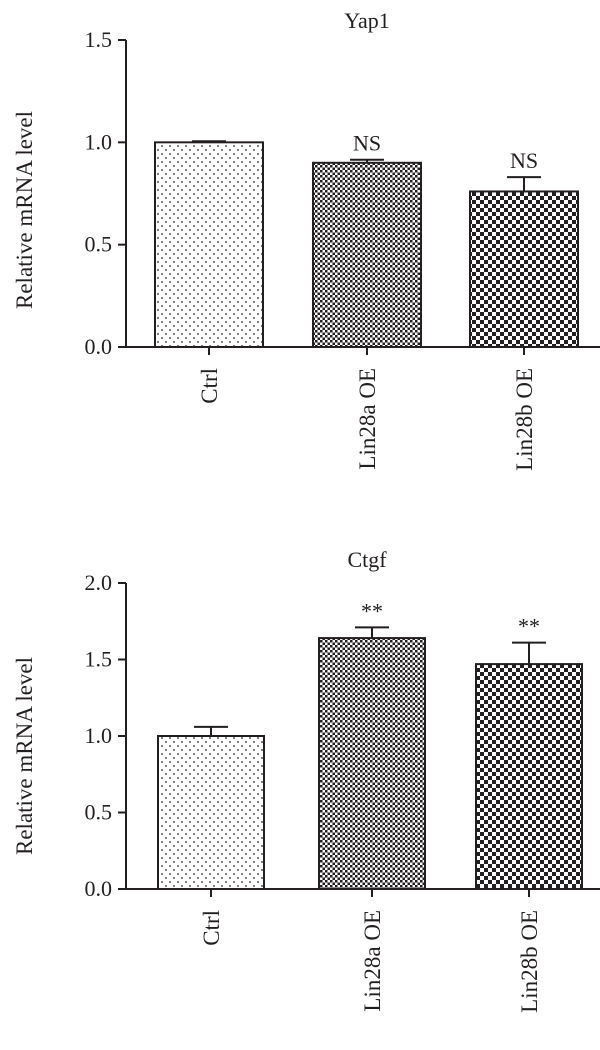  Describe the element at coordinates (367, 559) in the screenshot. I see `chart-title: Ctgf` at that location.